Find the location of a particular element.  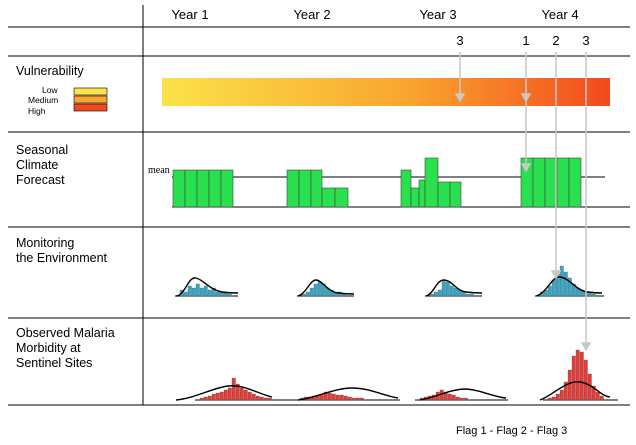

forecast-bars is located at coordinates (377, 182).